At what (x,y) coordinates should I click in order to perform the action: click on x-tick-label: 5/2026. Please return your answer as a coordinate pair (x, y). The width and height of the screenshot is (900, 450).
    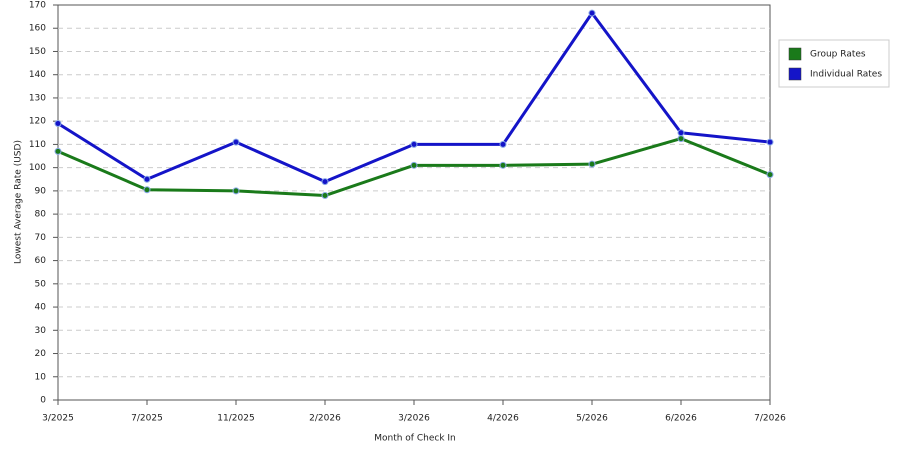
    Looking at the image, I should click on (592, 419).